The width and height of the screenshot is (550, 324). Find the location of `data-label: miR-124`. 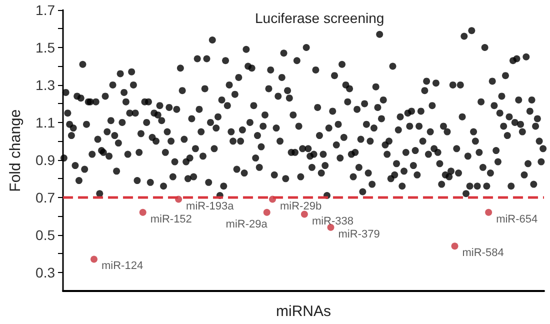

data-label: miR-124 is located at coordinates (123, 266).